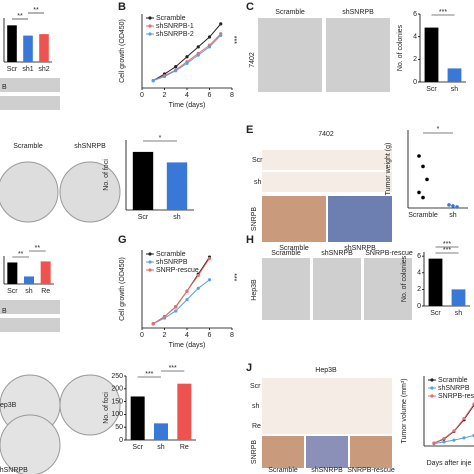 The width and height of the screenshot is (474, 474). Describe the element at coordinates (256, 406) in the screenshot. I see `group-label: sh` at that location.